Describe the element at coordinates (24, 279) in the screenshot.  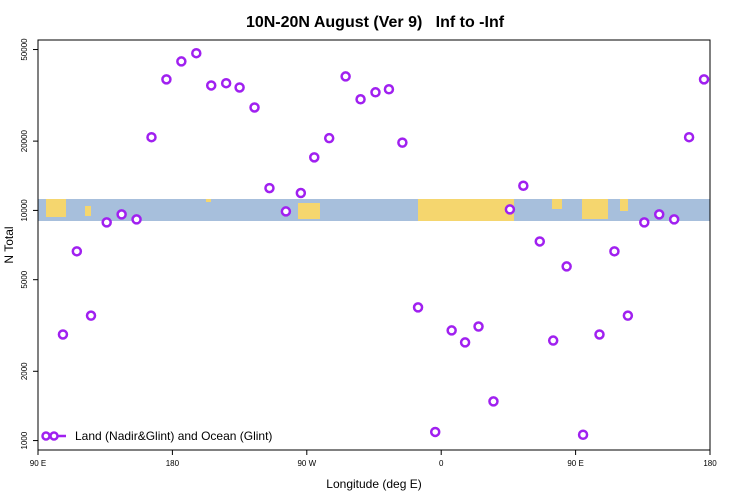
I see `y-tick-label: 5000` at that location.